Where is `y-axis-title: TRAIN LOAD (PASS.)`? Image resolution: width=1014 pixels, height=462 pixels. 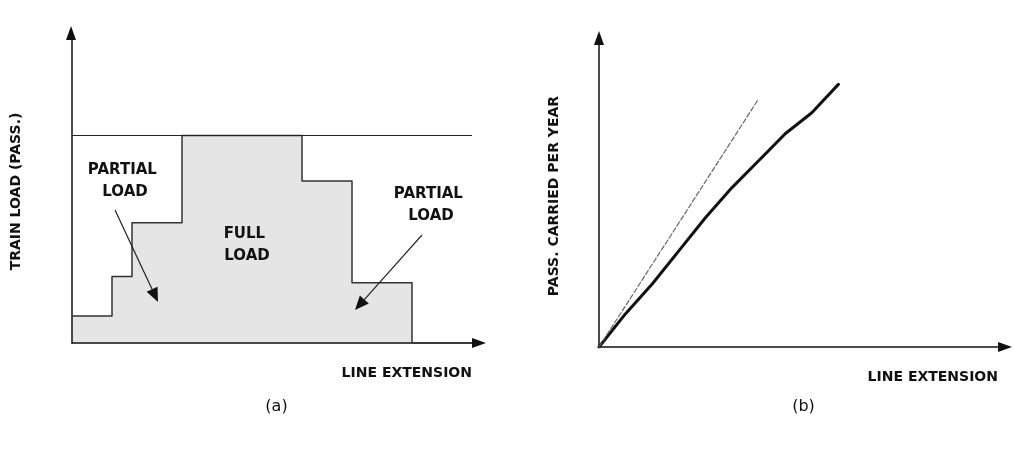 y-axis-title: TRAIN LOAD (PASS.) is located at coordinates (15, 191).